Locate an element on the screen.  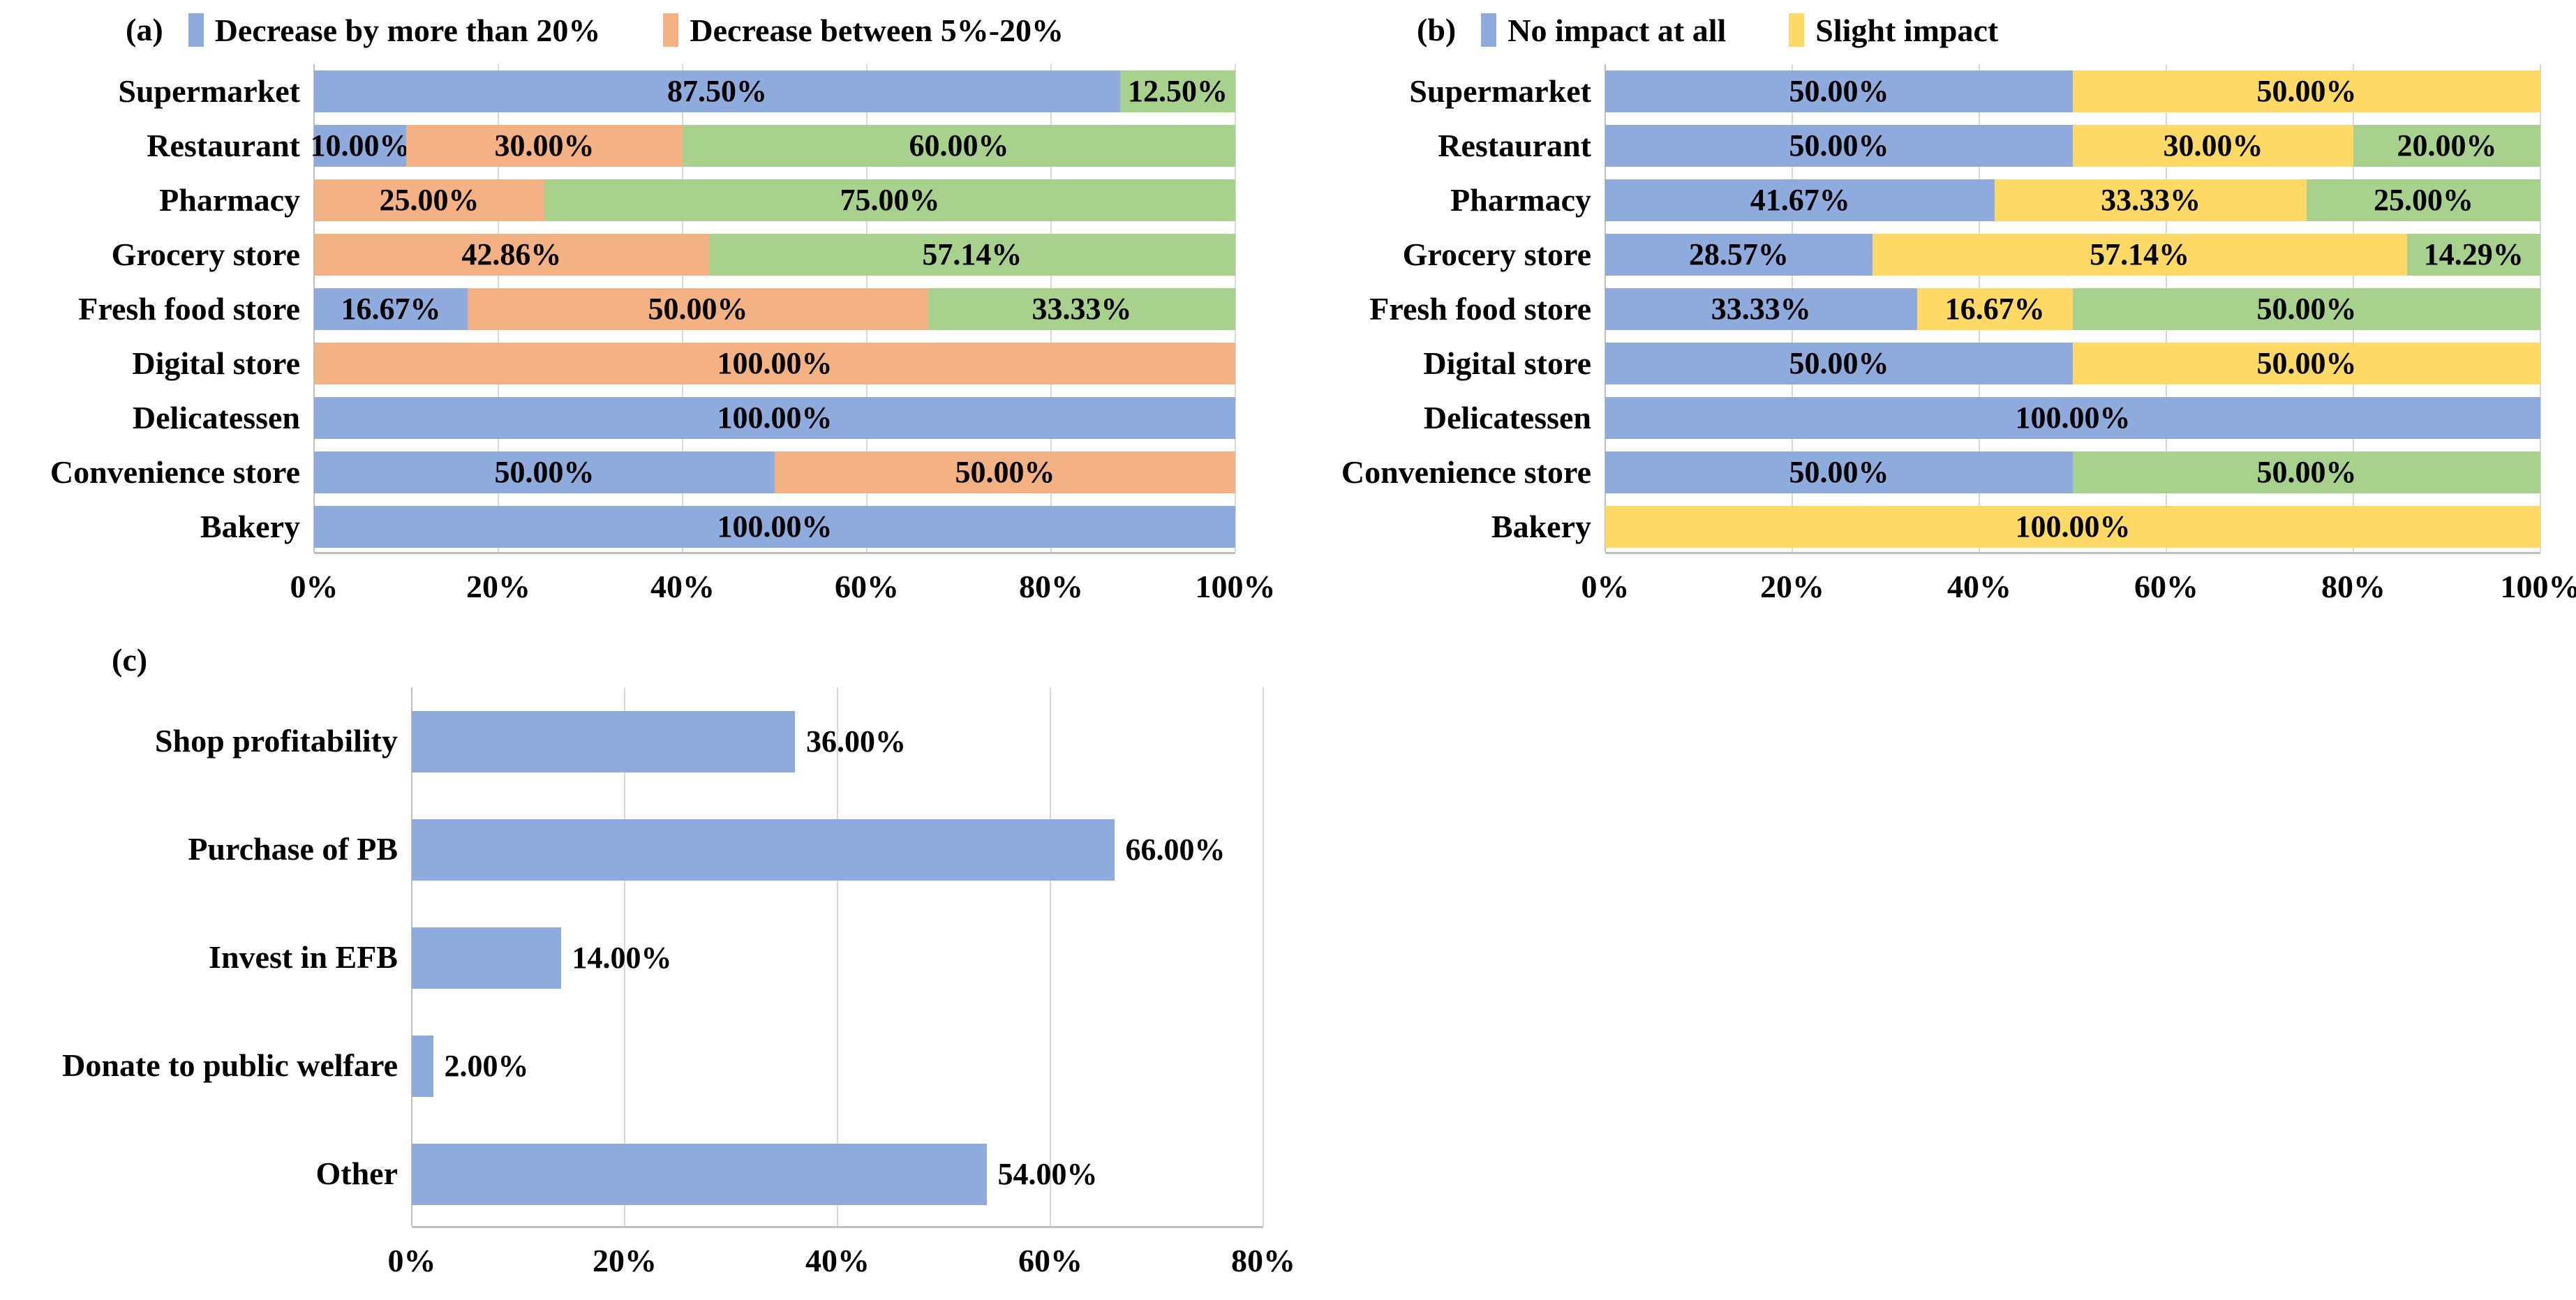
bar-segment: 30.00% is located at coordinates (544, 146).